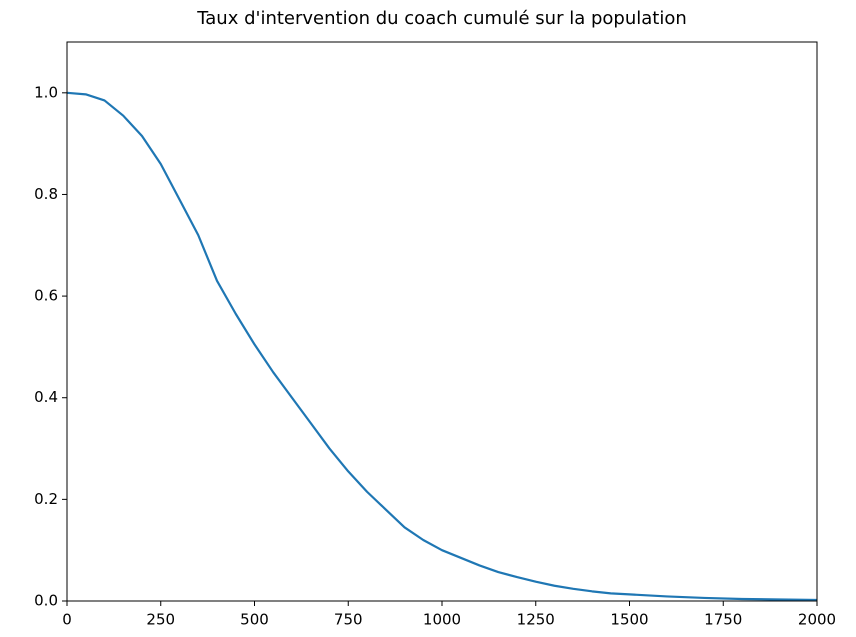 This screenshot has width=856, height=637. I want to click on y-tick-label: 0.2, so click(46, 499).